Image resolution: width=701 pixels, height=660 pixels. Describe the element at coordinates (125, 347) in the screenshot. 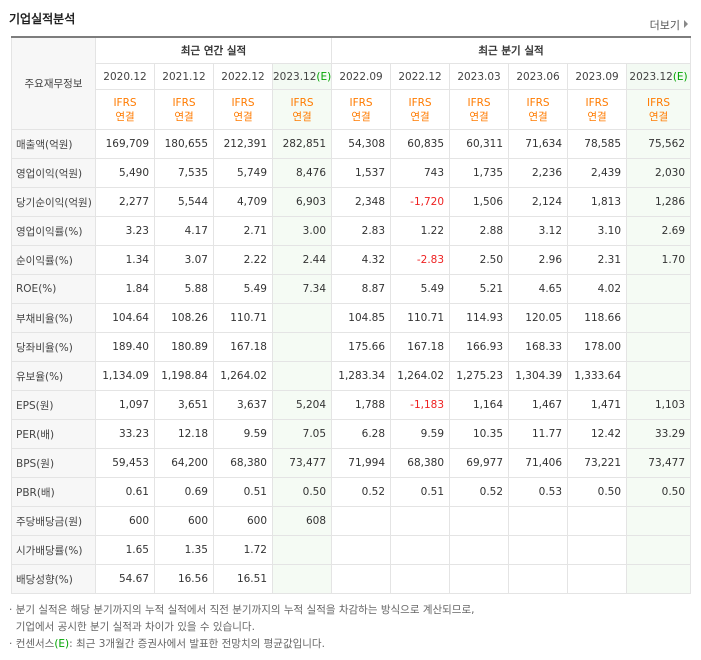

I see `value-cell: 189.40` at that location.